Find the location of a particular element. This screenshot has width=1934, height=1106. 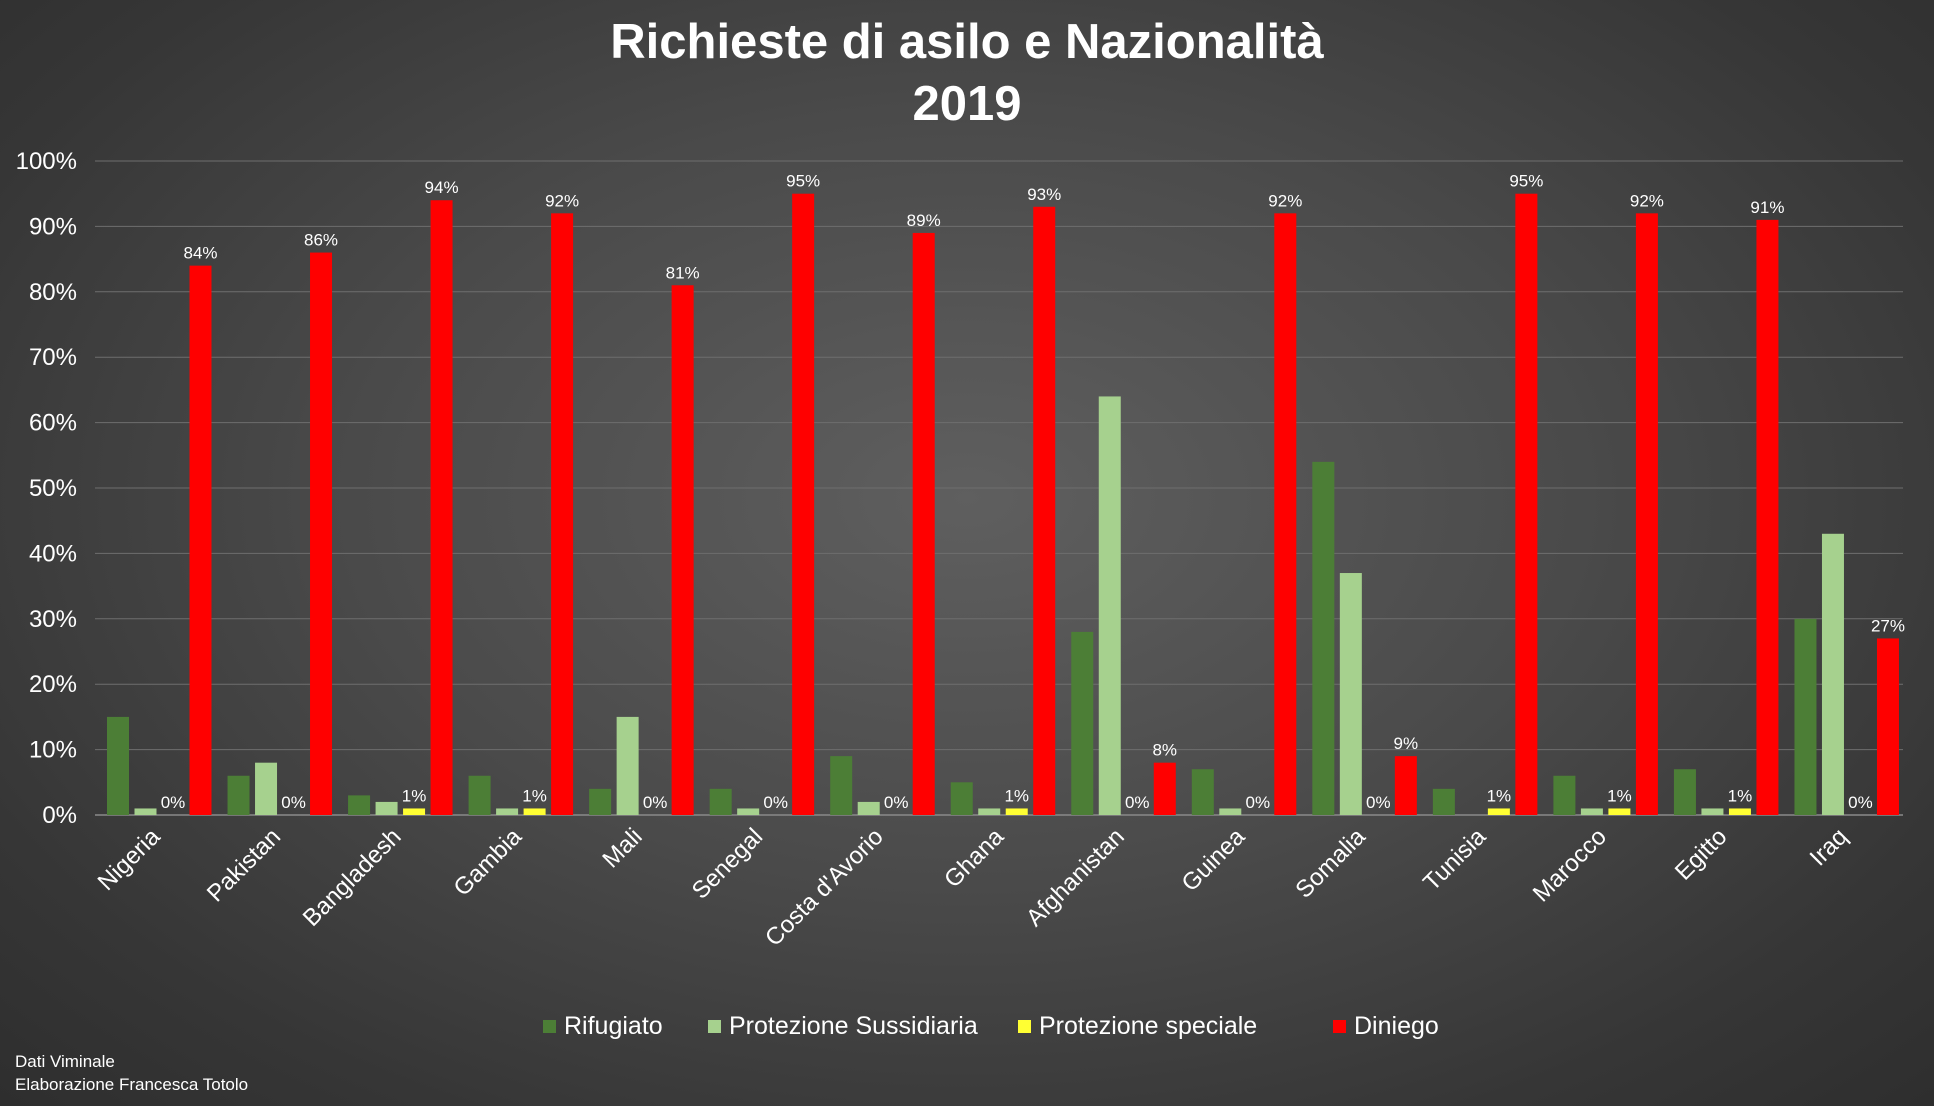

y-tick-label: 10% is located at coordinates (53, 750).